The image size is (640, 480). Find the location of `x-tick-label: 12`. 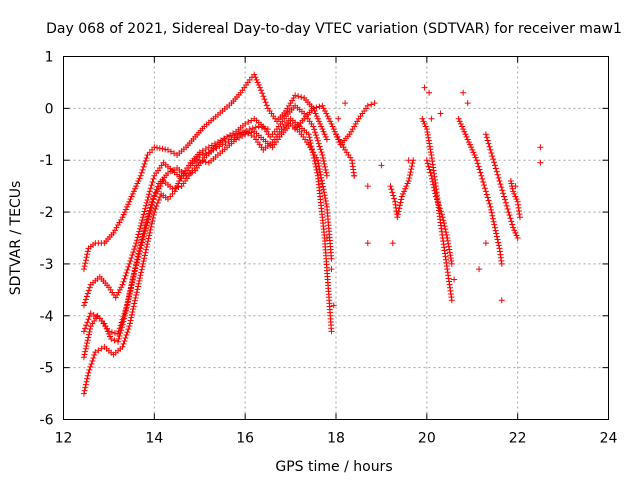

x-tick-label: 12 is located at coordinates (64, 439).